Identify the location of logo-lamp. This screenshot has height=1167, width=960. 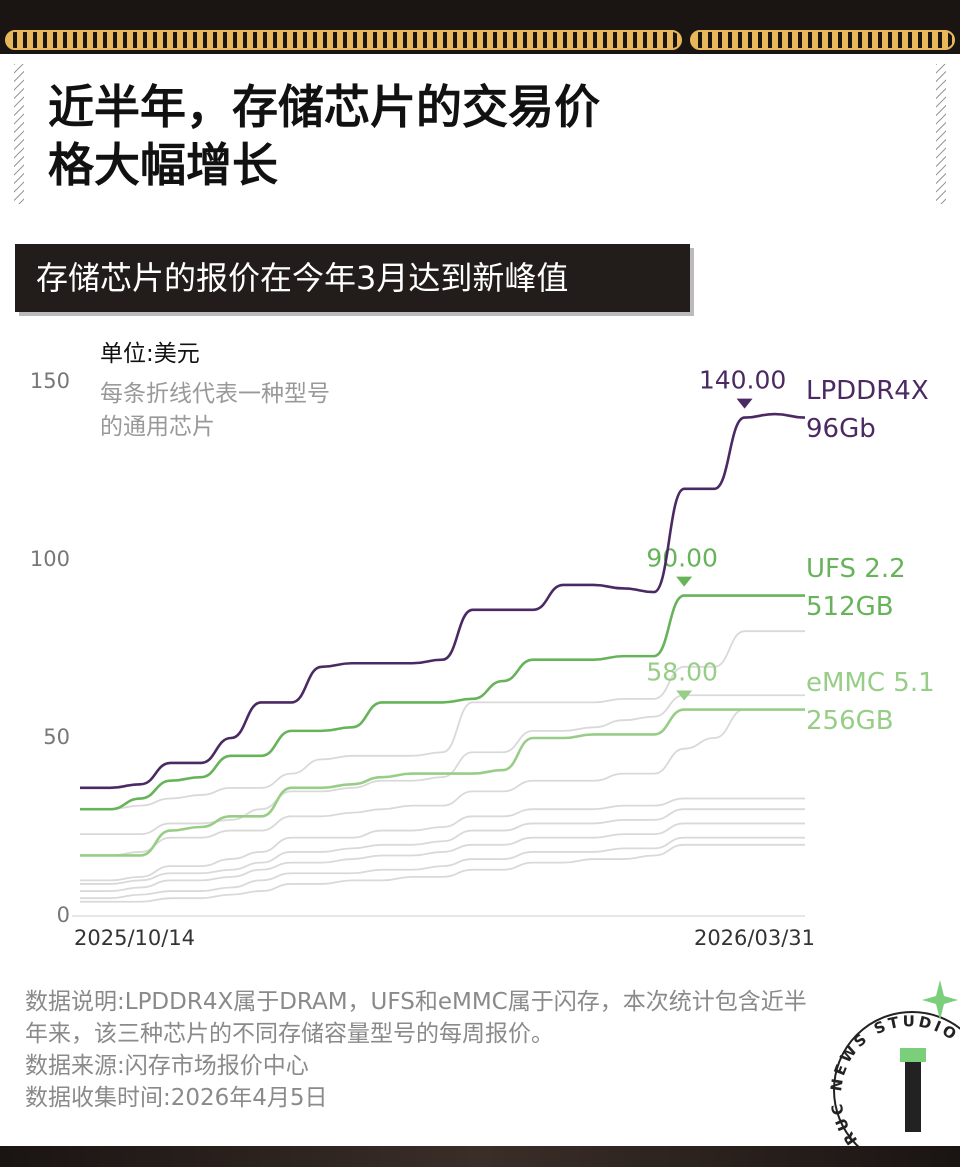
(913, 1055).